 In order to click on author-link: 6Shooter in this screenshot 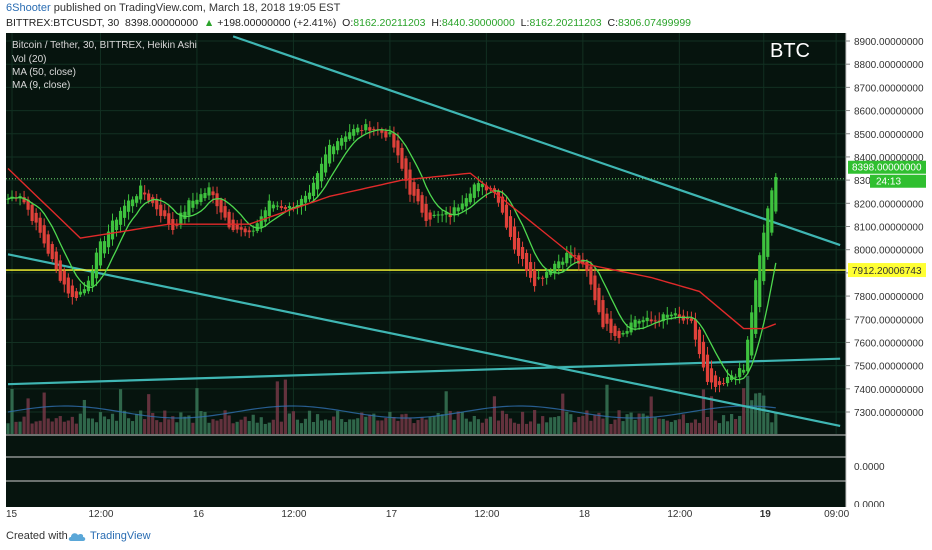, I will do `click(28, 8)`.